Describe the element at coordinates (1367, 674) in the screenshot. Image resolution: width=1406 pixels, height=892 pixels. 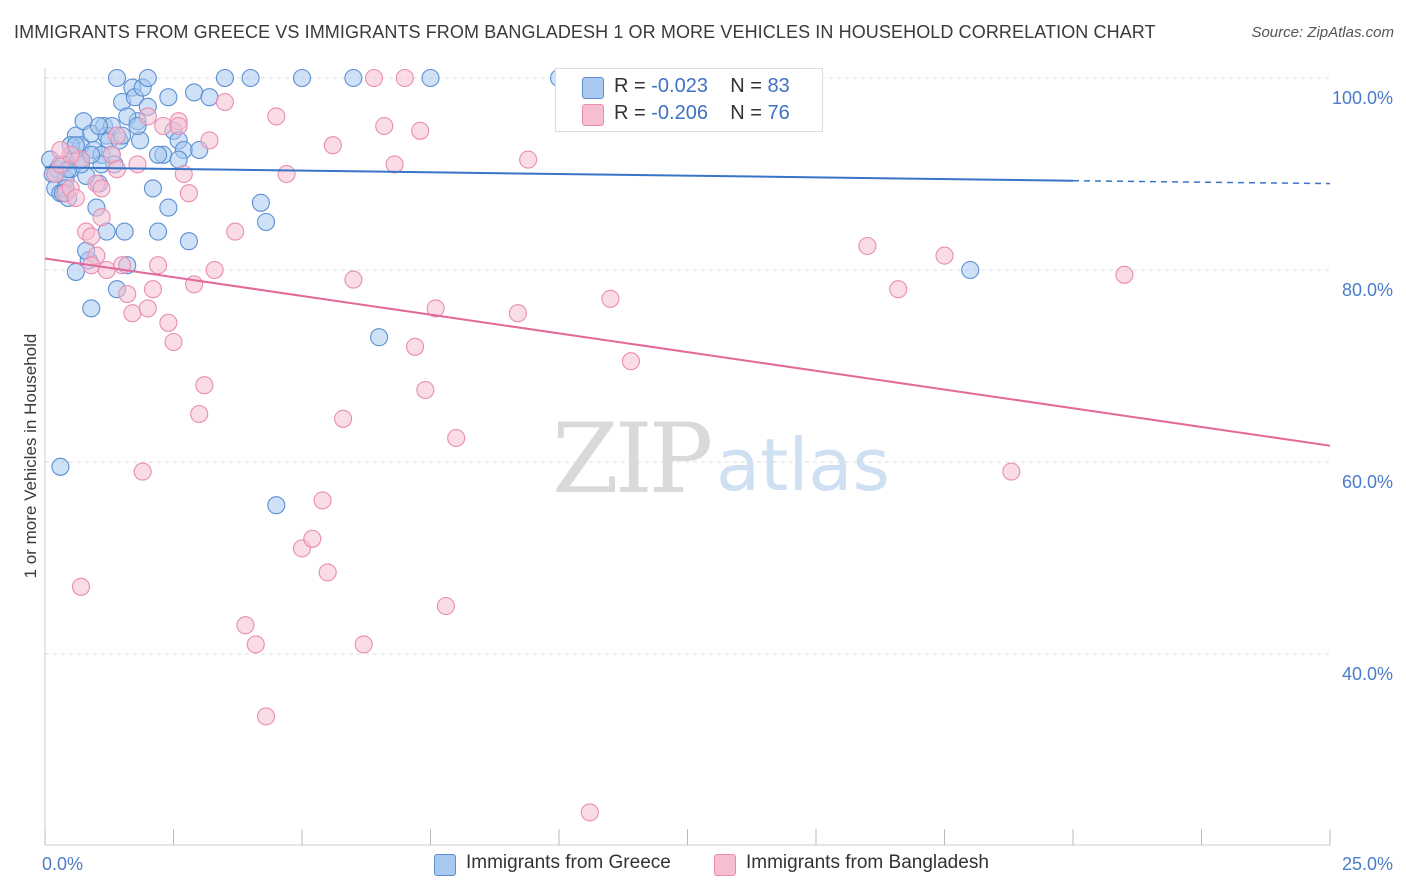
I see `y-tick-label: 40.0%` at that location.